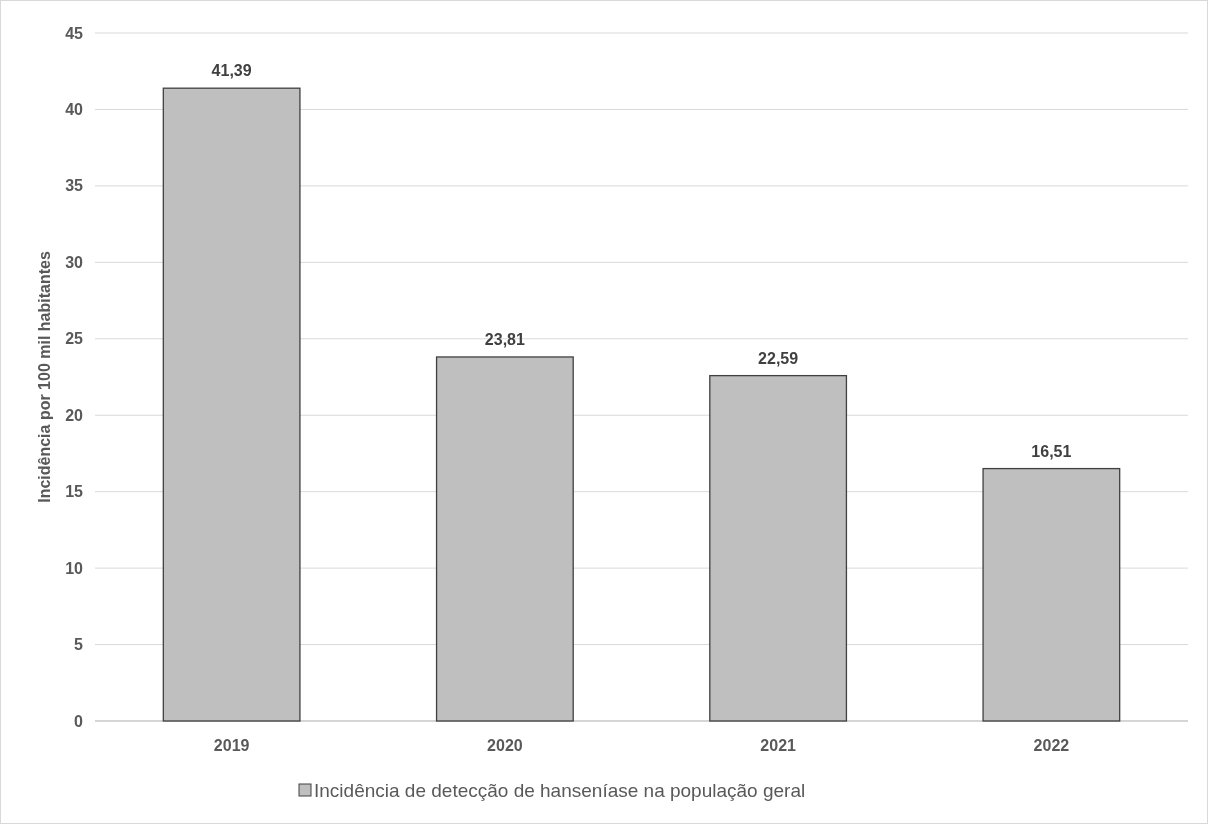  I want to click on data-label: 16,51, so click(1051, 451).